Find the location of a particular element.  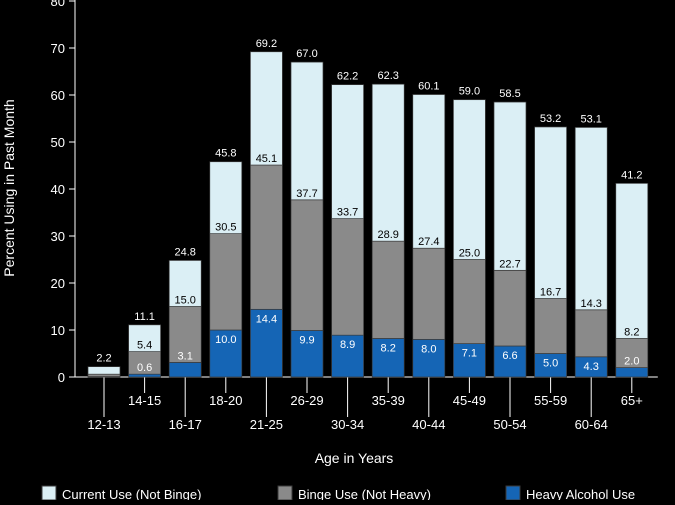

x-tick-label: 16-17 is located at coordinates (185, 424).